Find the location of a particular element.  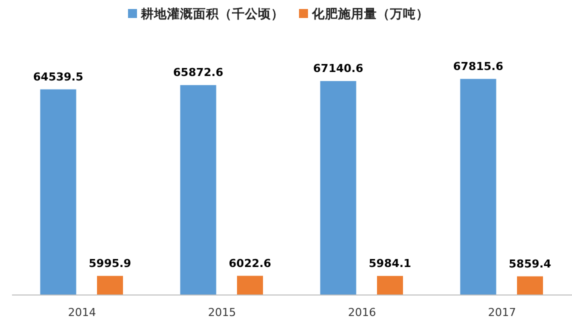

data-label: 67140.6 is located at coordinates (338, 69).